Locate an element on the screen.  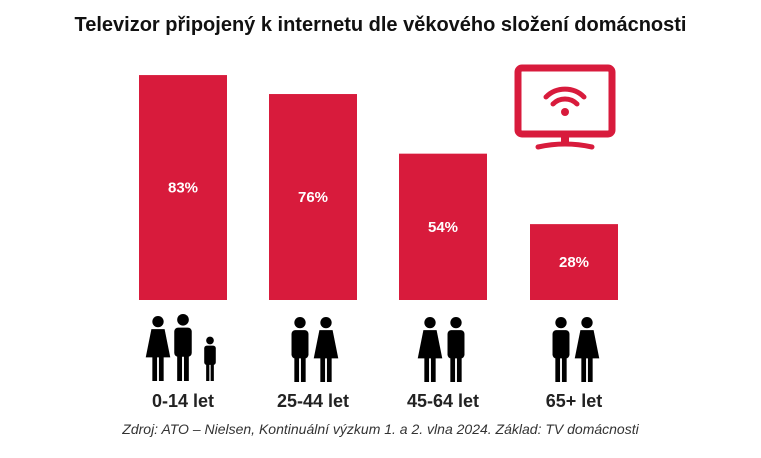
middle-aged-couple-icon is located at coordinates (441, 349).